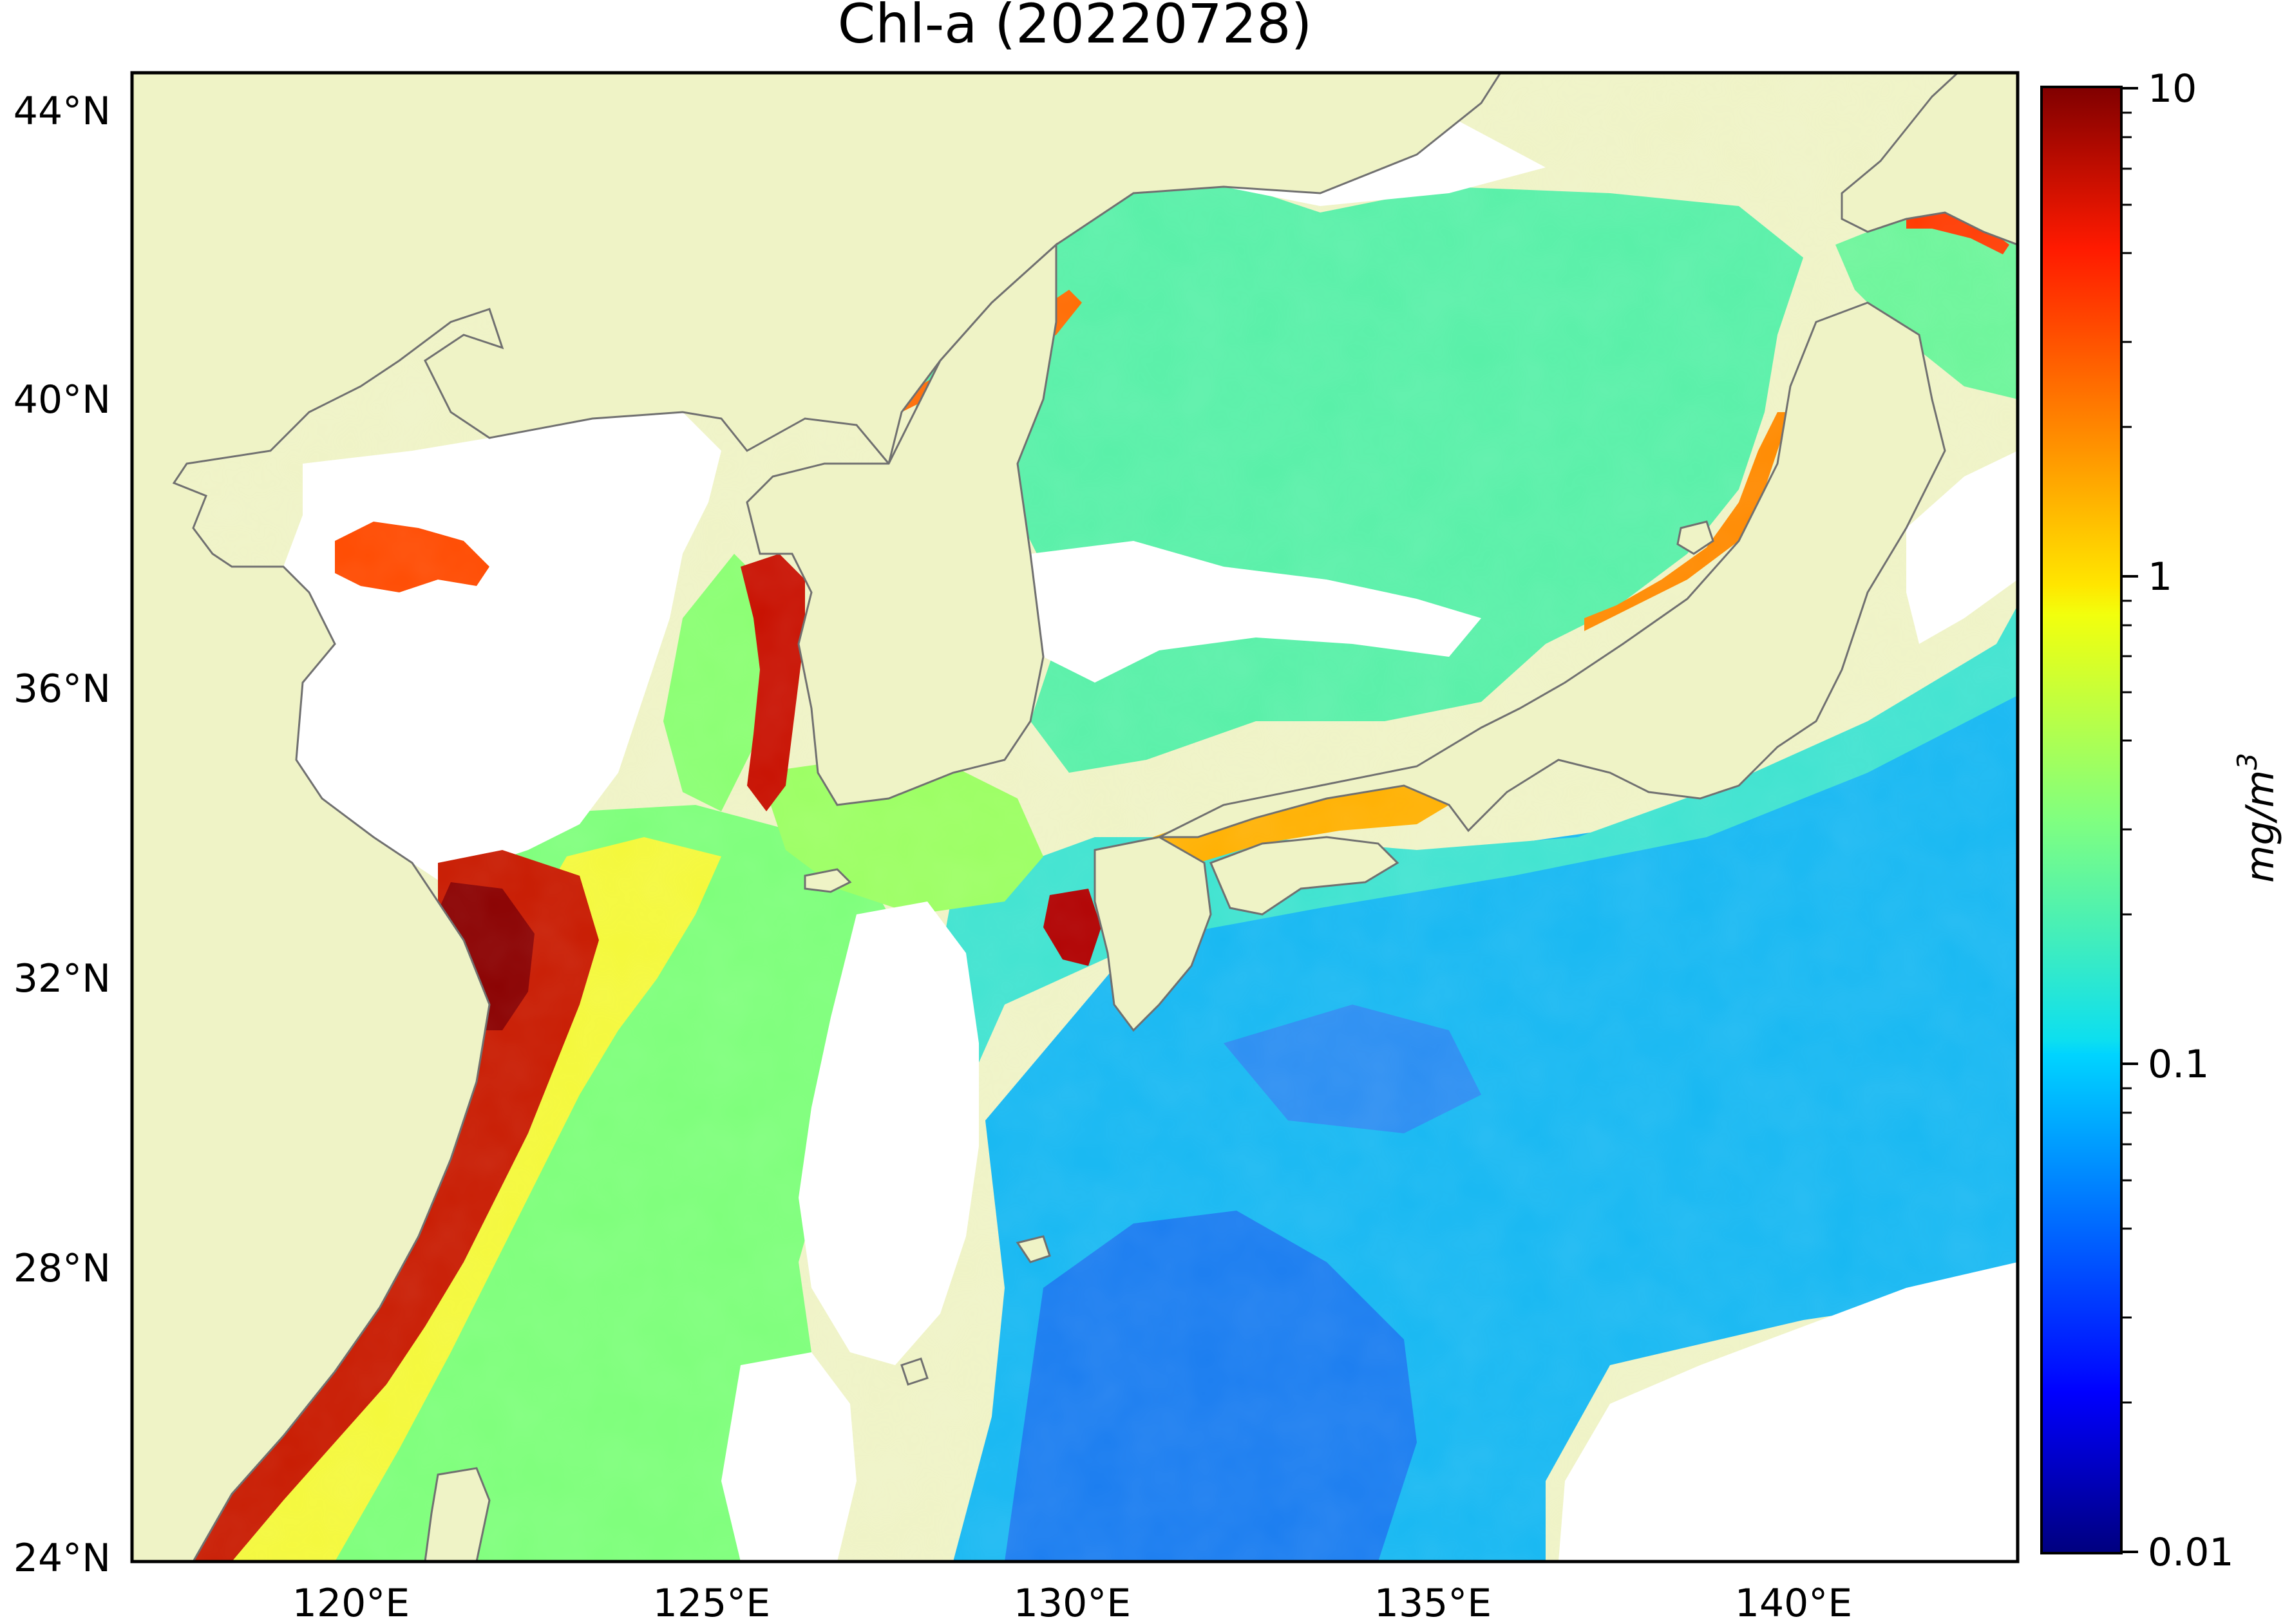 Image resolution: width=2283 pixels, height=1624 pixels. What do you see at coordinates (1929, 160) in the screenshot?
I see `land-hokkaido` at bounding box center [1929, 160].